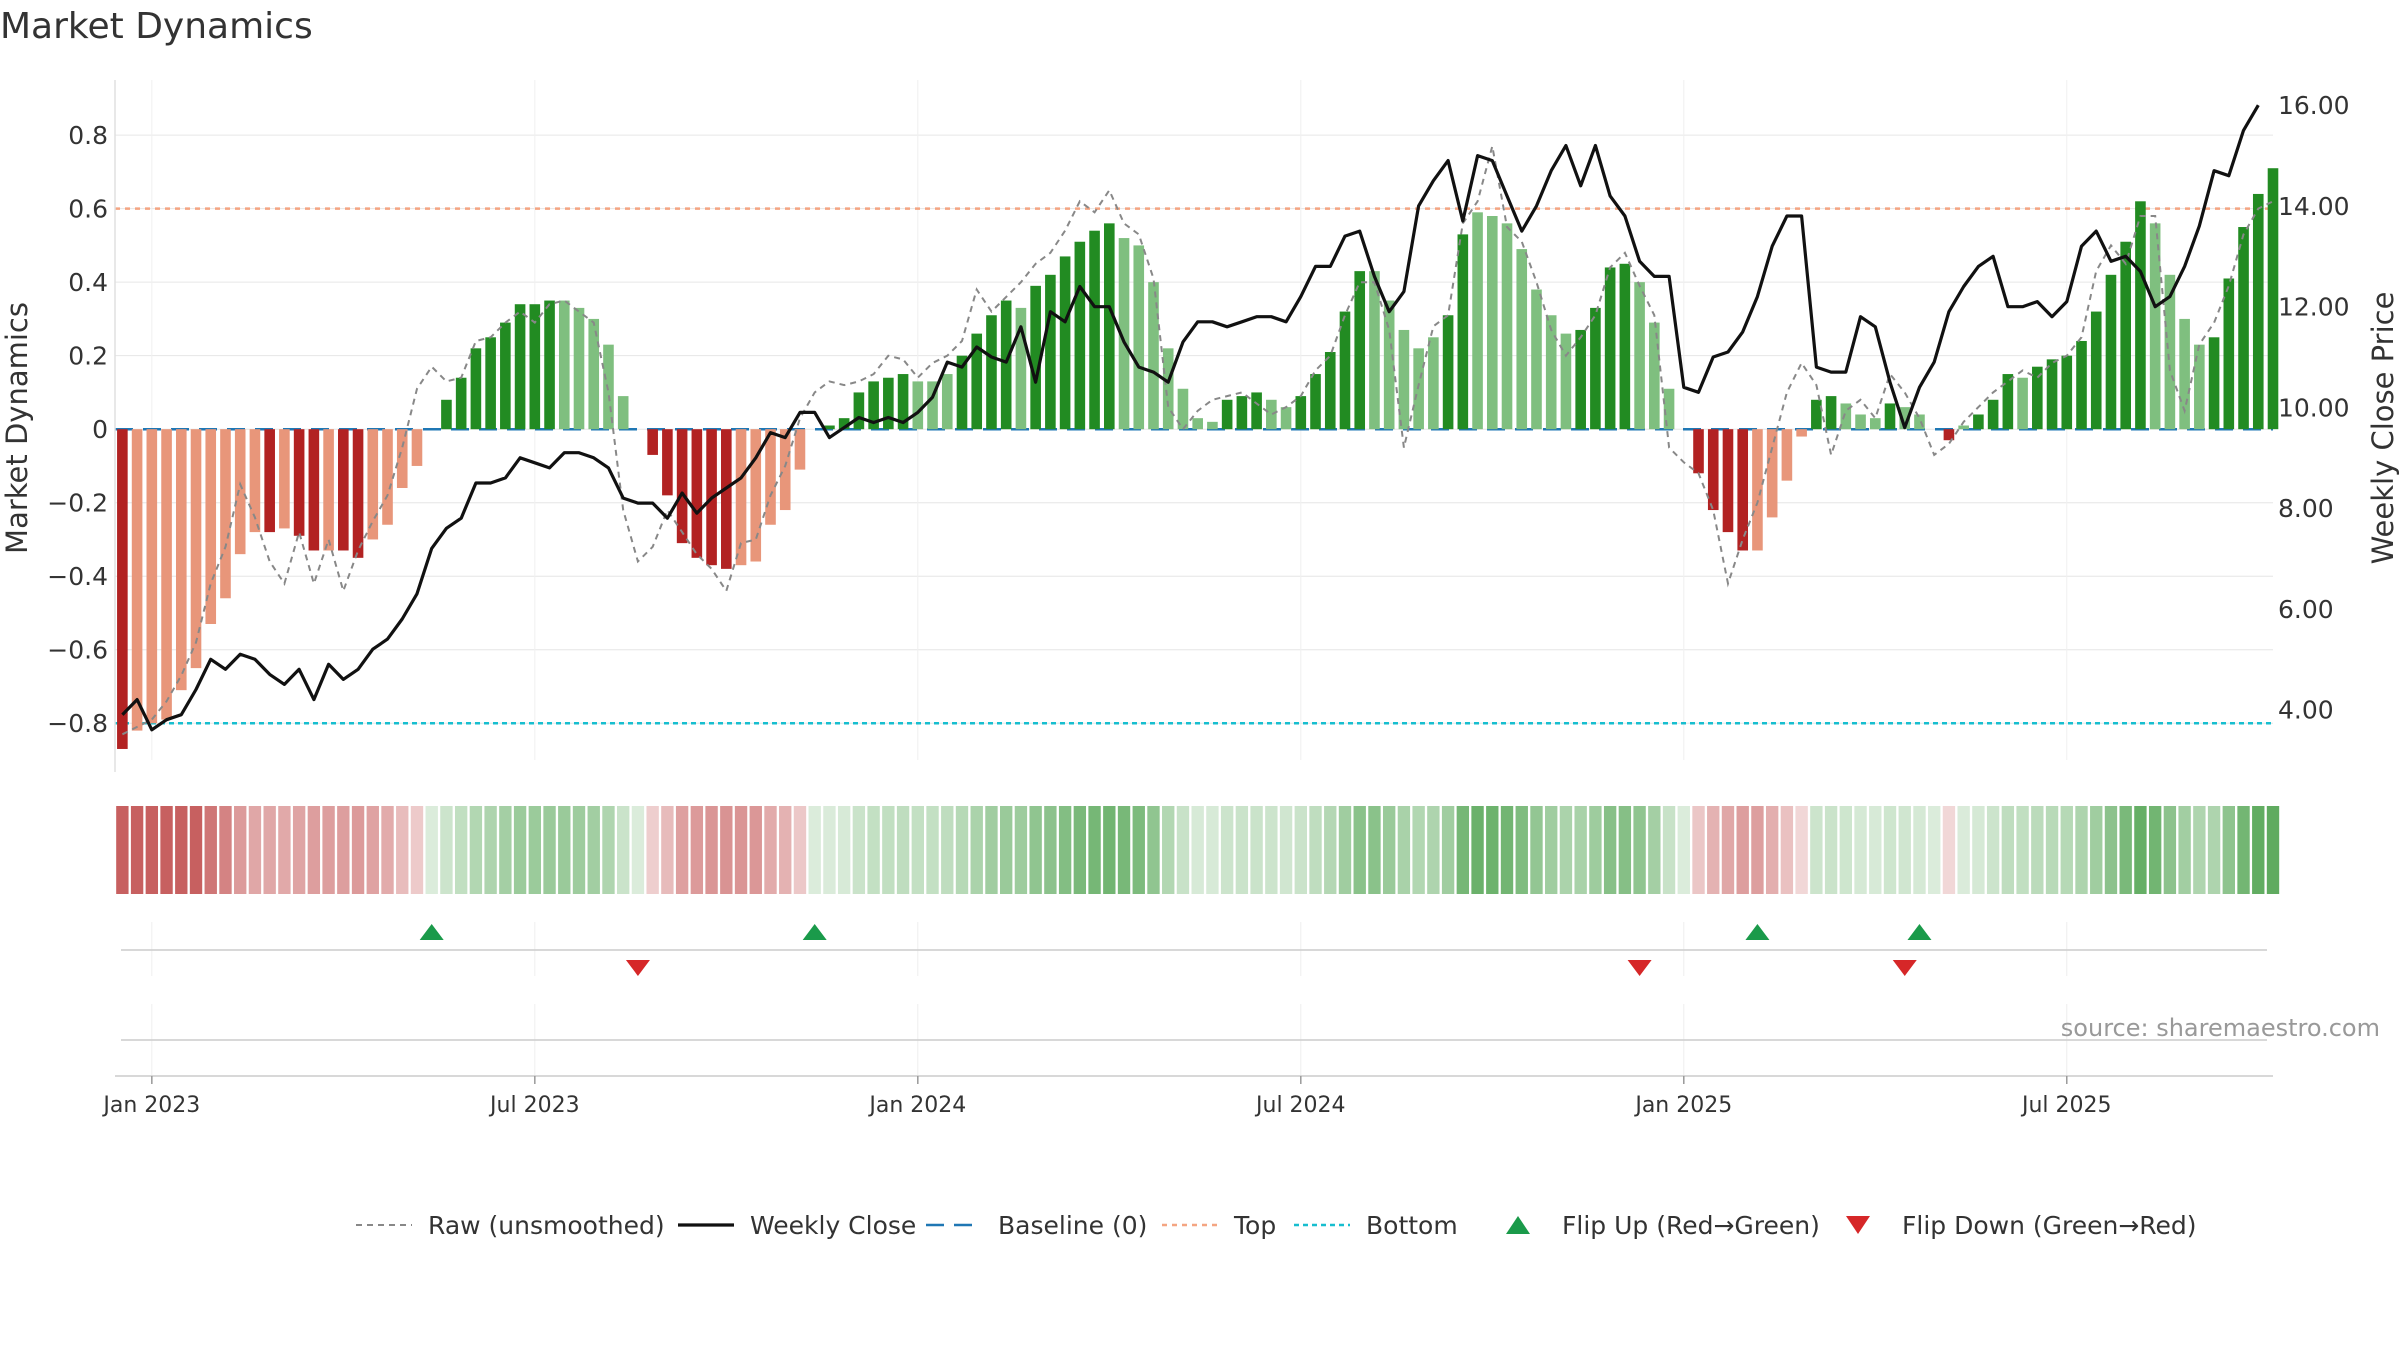  I want to click on legend-flip-up-swatch, so click(1518, 1225).